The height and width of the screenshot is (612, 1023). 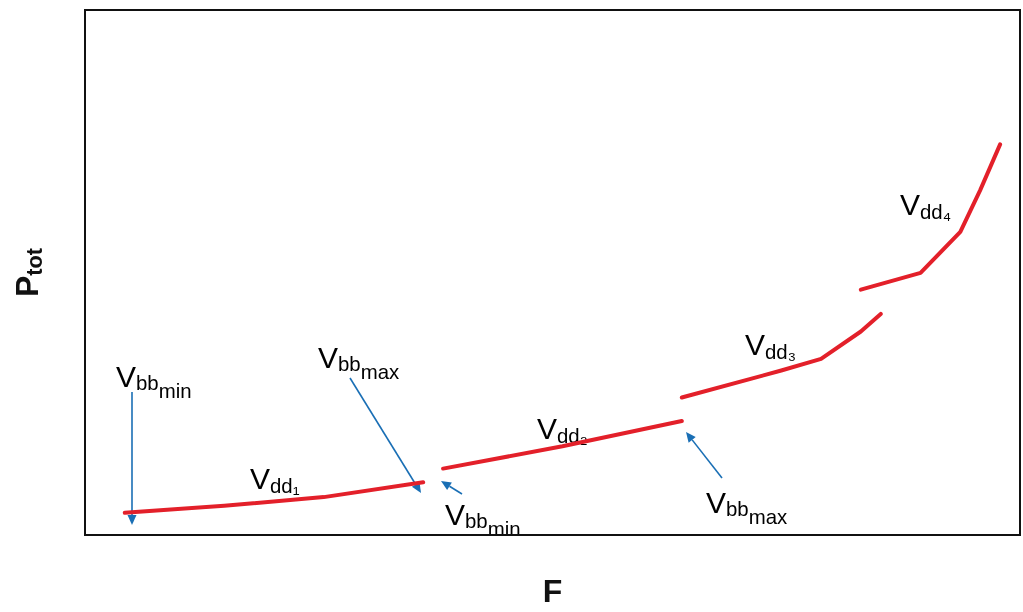 I want to click on y-axis-title: Ptot, so click(x=27, y=272).